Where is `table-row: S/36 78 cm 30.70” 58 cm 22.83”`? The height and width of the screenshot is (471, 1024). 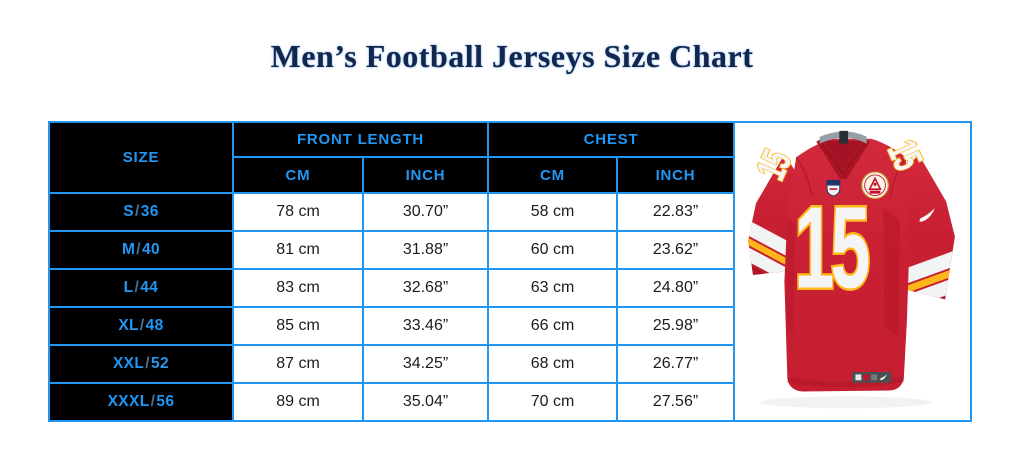 table-row: S/36 78 cm 30.70” 58 cm 22.83” is located at coordinates (509, 212).